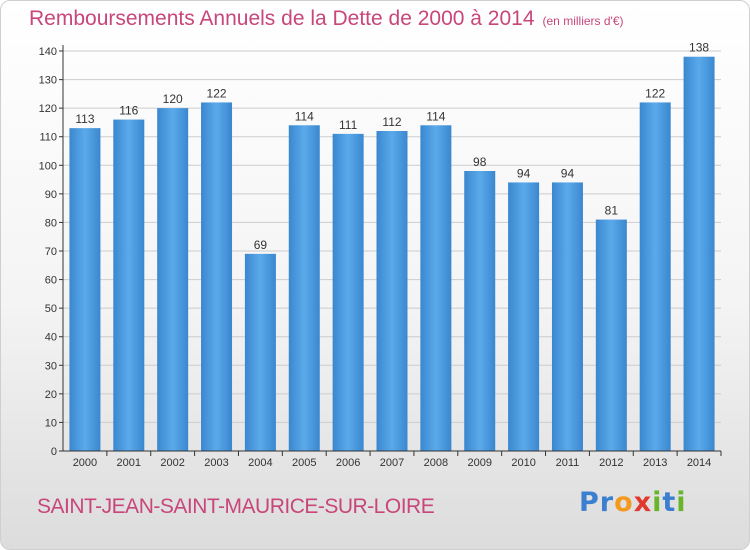 The height and width of the screenshot is (550, 750). What do you see at coordinates (480, 162) in the screenshot?
I see `data-label-2009: 98` at bounding box center [480, 162].